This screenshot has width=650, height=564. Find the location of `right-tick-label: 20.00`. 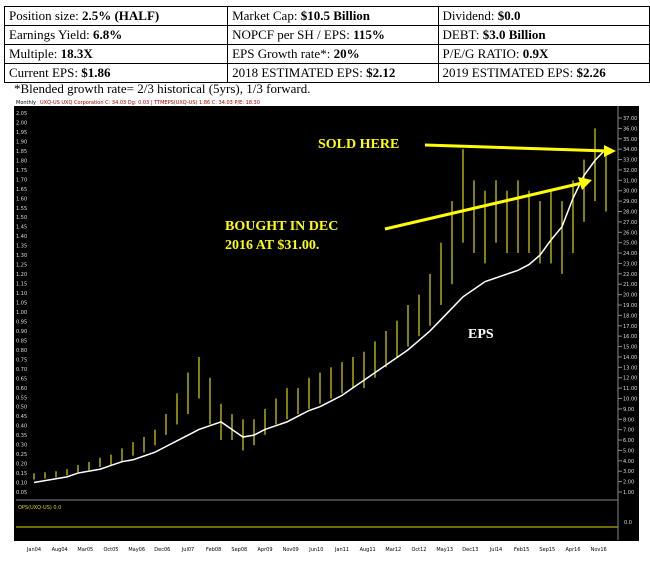

right-tick-label: 20.00 is located at coordinates (630, 296).